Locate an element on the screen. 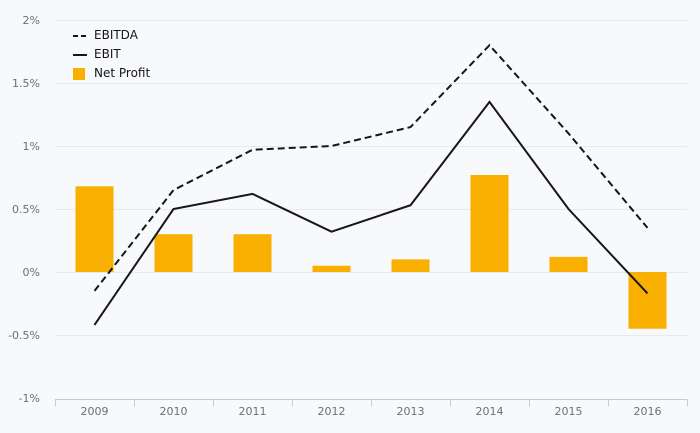 The width and height of the screenshot is (700, 433). square-swatch-icon is located at coordinates (80, 73).